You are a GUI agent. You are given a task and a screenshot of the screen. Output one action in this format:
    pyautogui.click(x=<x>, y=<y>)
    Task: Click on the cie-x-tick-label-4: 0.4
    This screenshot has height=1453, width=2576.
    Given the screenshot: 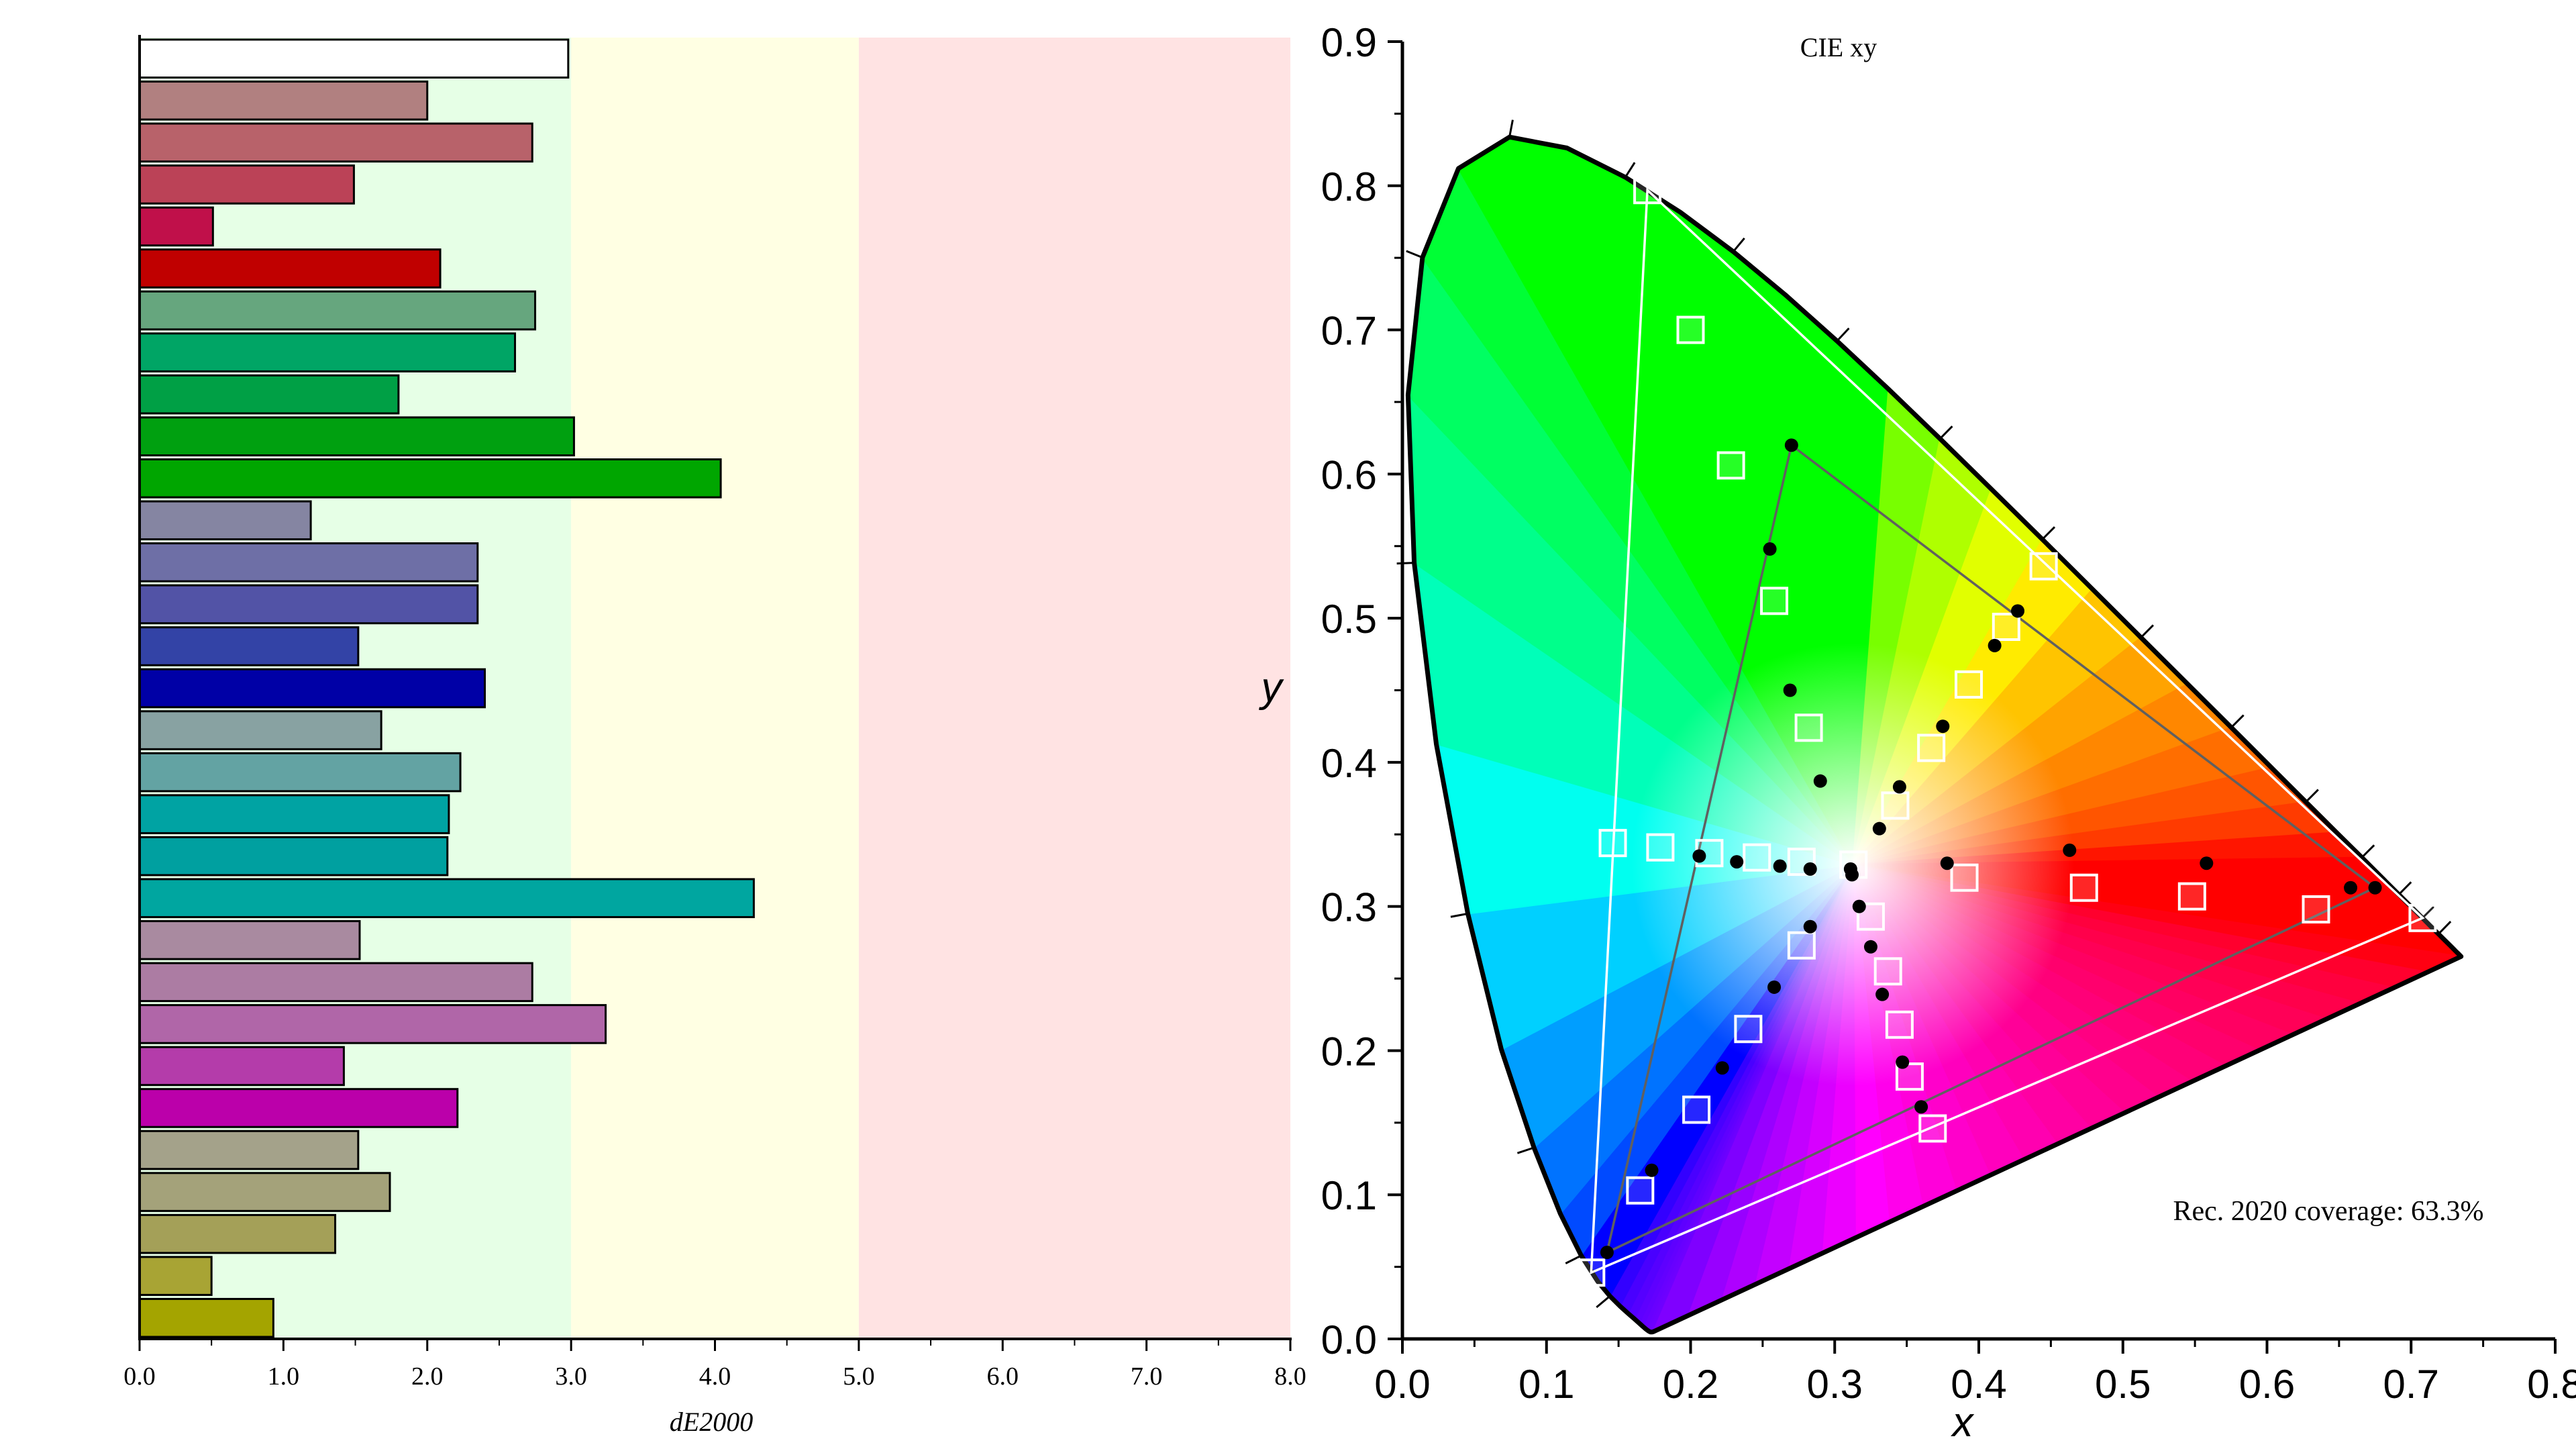 What is the action you would take?
    pyautogui.click(x=1978, y=1384)
    